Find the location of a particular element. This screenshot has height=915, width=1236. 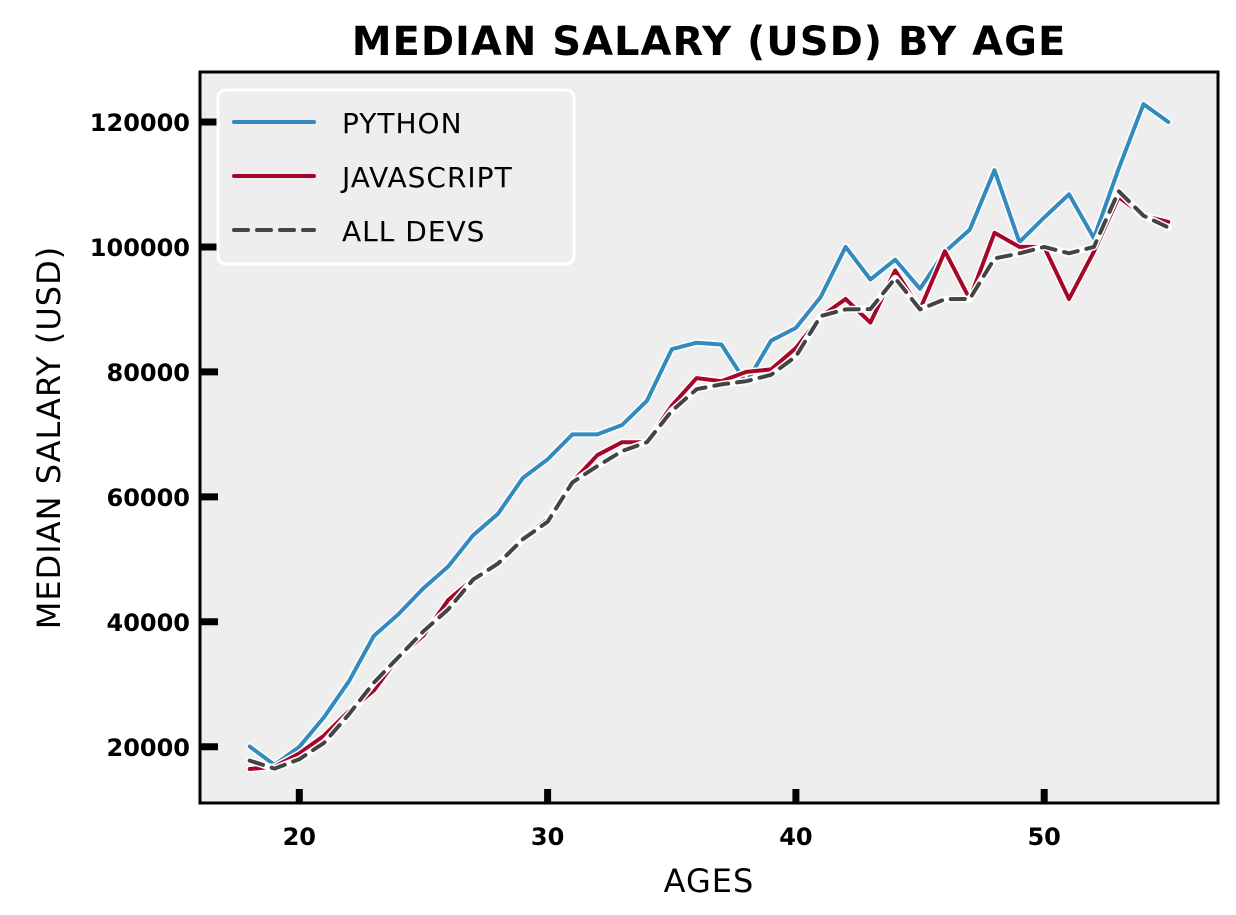

x-tick-label: 20 is located at coordinates (299, 837).